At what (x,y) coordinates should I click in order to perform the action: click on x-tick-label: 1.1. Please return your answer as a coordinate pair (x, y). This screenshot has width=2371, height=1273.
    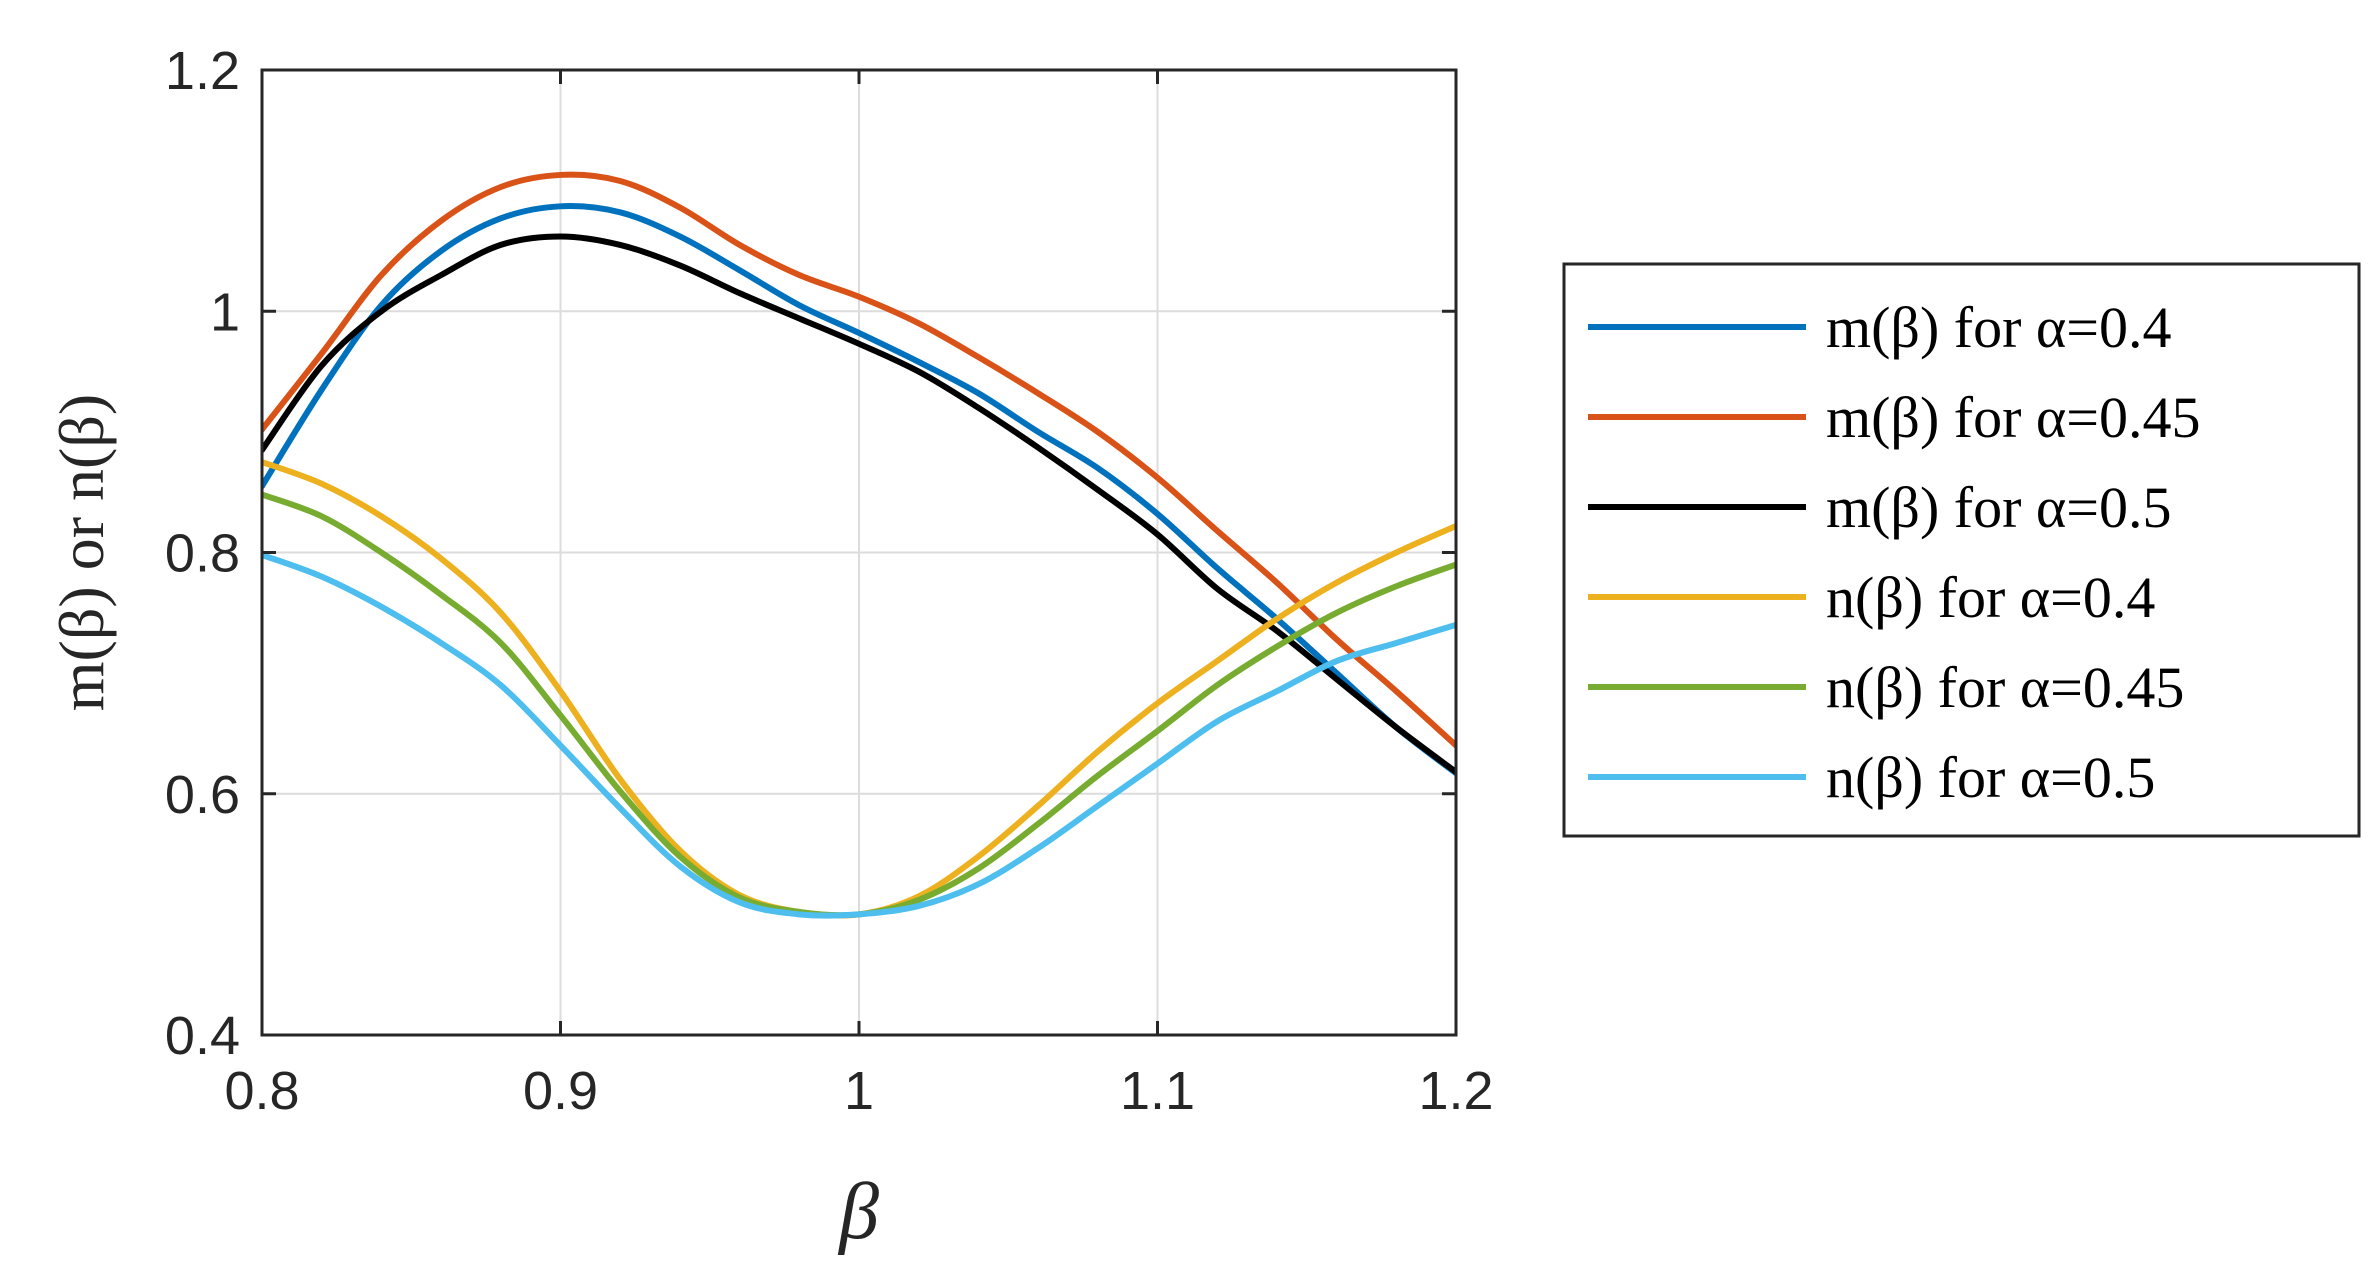
    Looking at the image, I should click on (1157, 1091).